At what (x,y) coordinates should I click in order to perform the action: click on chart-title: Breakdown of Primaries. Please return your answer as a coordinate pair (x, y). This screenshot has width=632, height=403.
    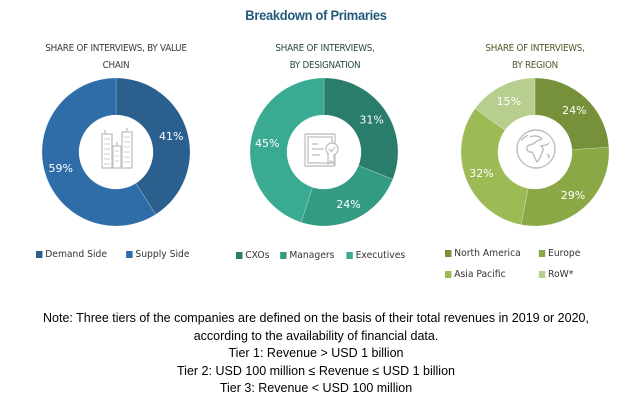
    Looking at the image, I should click on (316, 15).